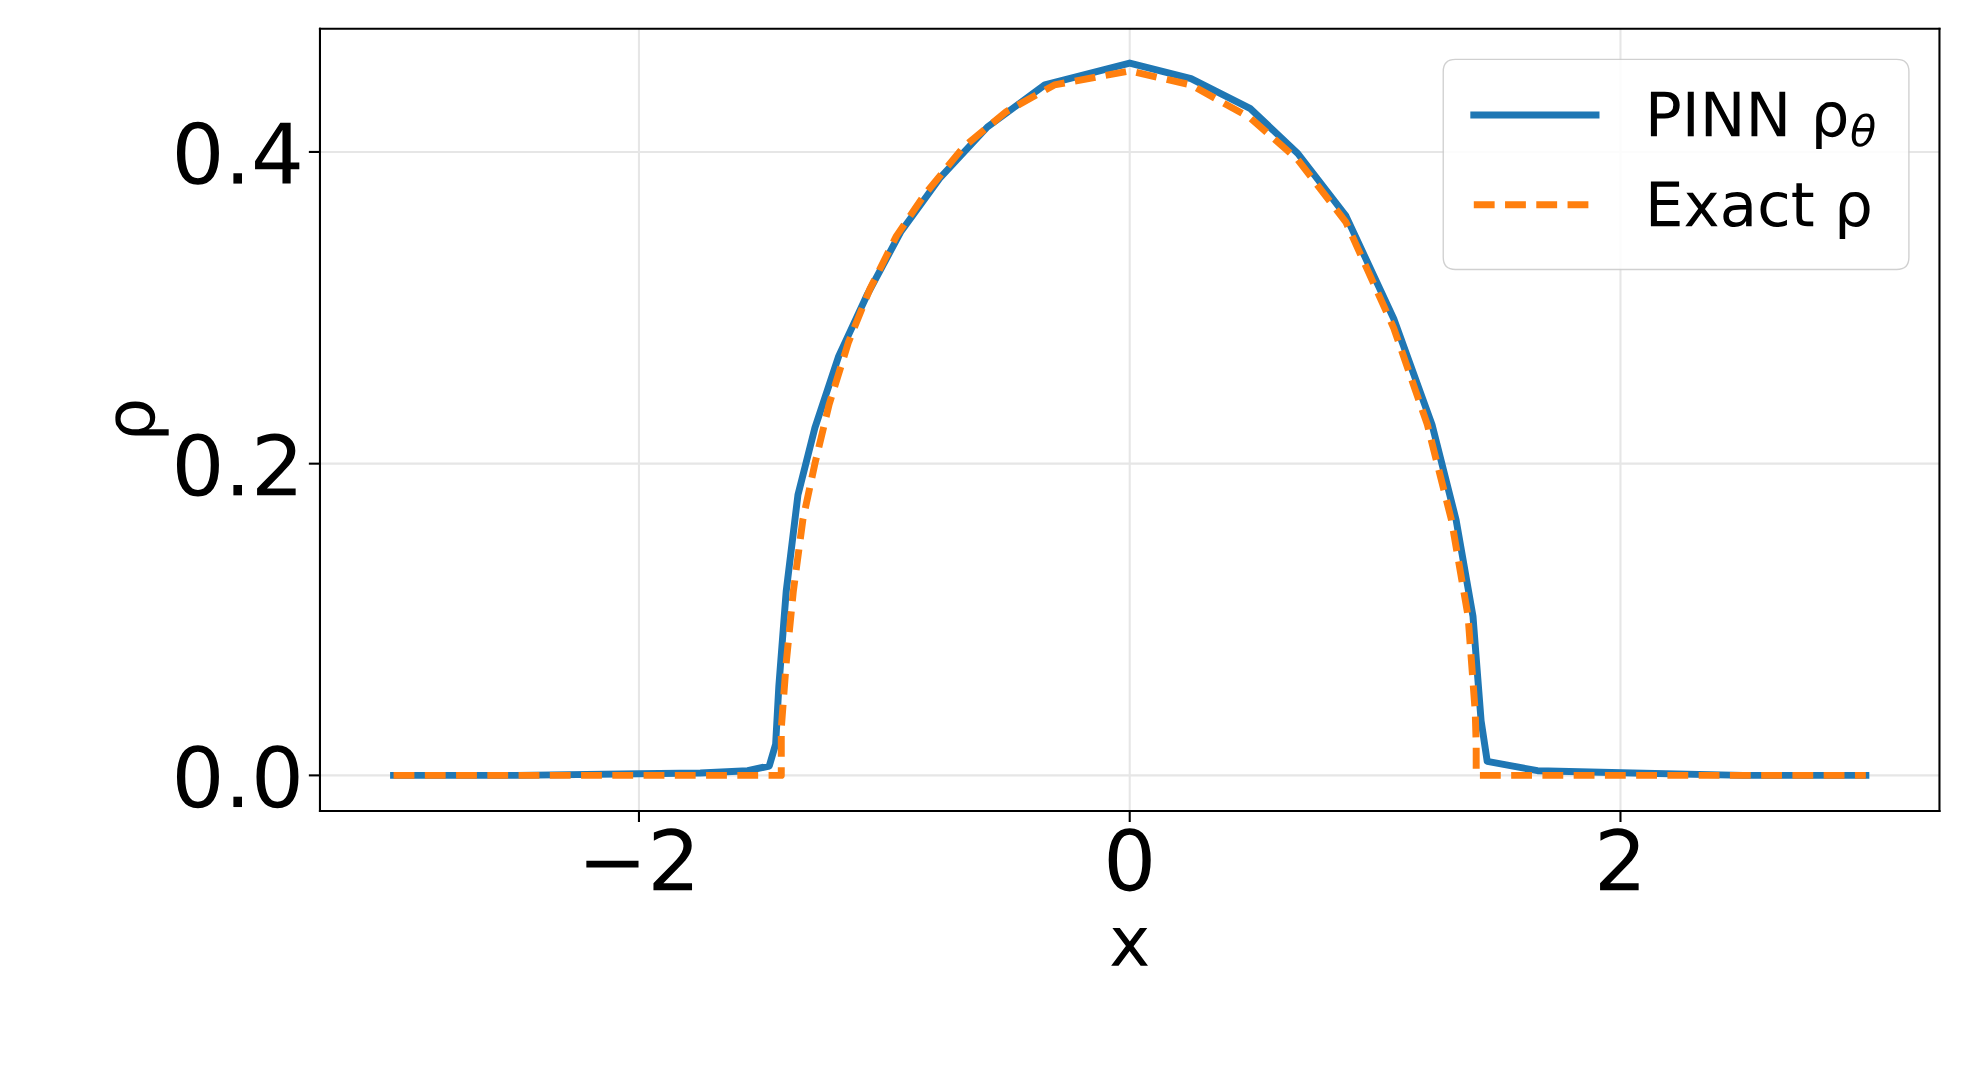 The width and height of the screenshot is (1969, 1067). What do you see at coordinates (1129, 860) in the screenshot?
I see `x-tick-label: 0` at bounding box center [1129, 860].